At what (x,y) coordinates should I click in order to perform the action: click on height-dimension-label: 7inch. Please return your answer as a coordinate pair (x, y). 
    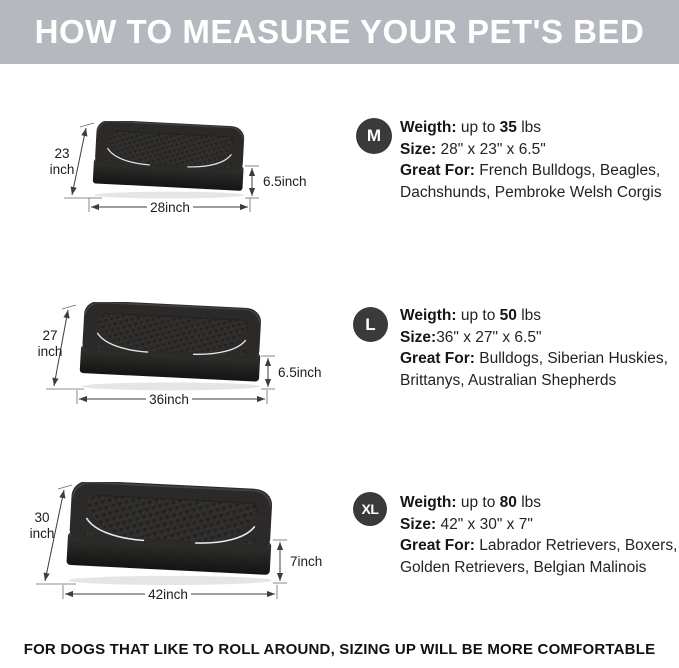
    Looking at the image, I should click on (306, 561).